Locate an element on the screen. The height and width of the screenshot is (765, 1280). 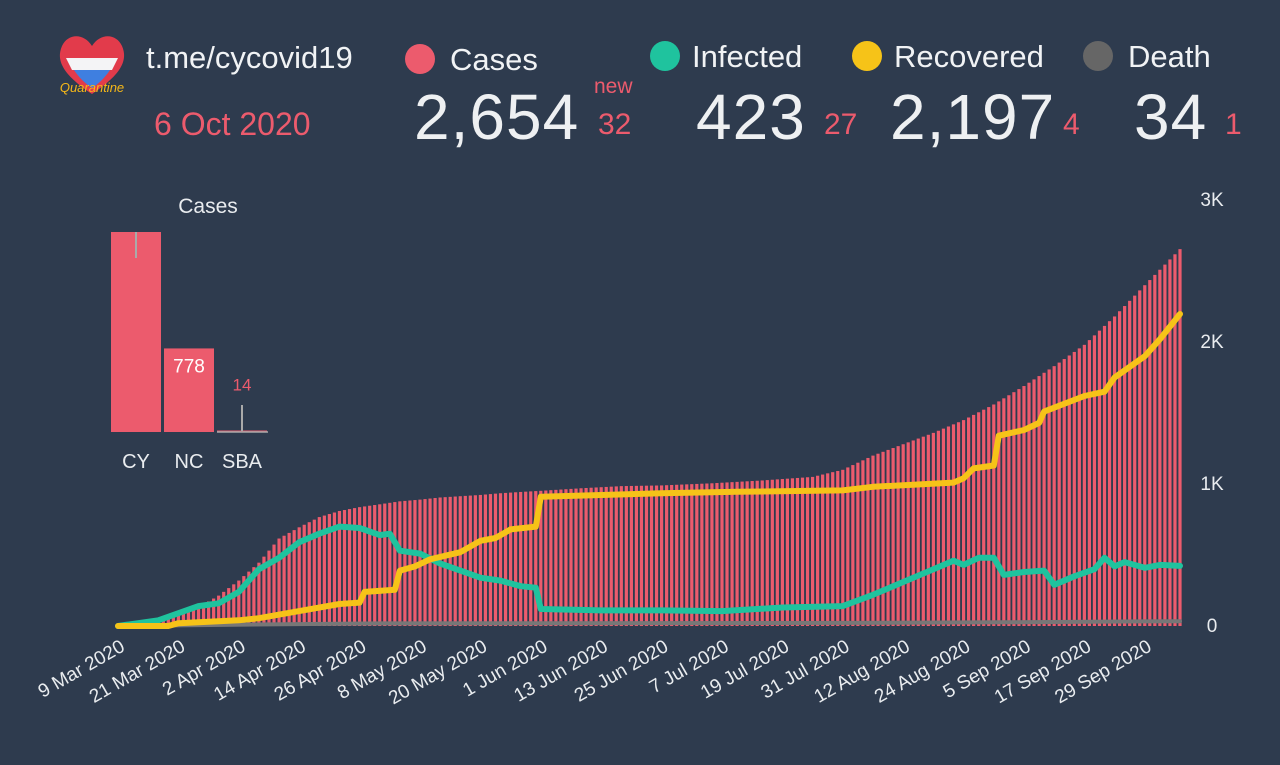
infected-new: 27 is located at coordinates (841, 124).